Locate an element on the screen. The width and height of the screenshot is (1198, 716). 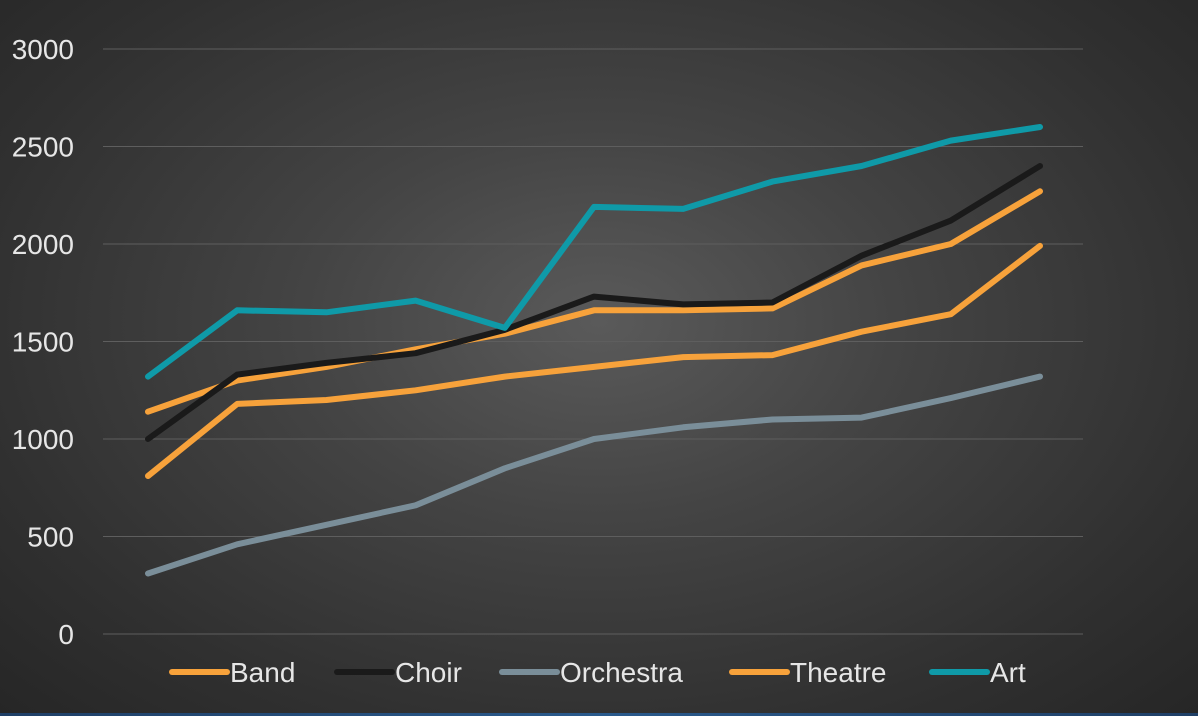
y-tick-label: 0 is located at coordinates (66, 634).